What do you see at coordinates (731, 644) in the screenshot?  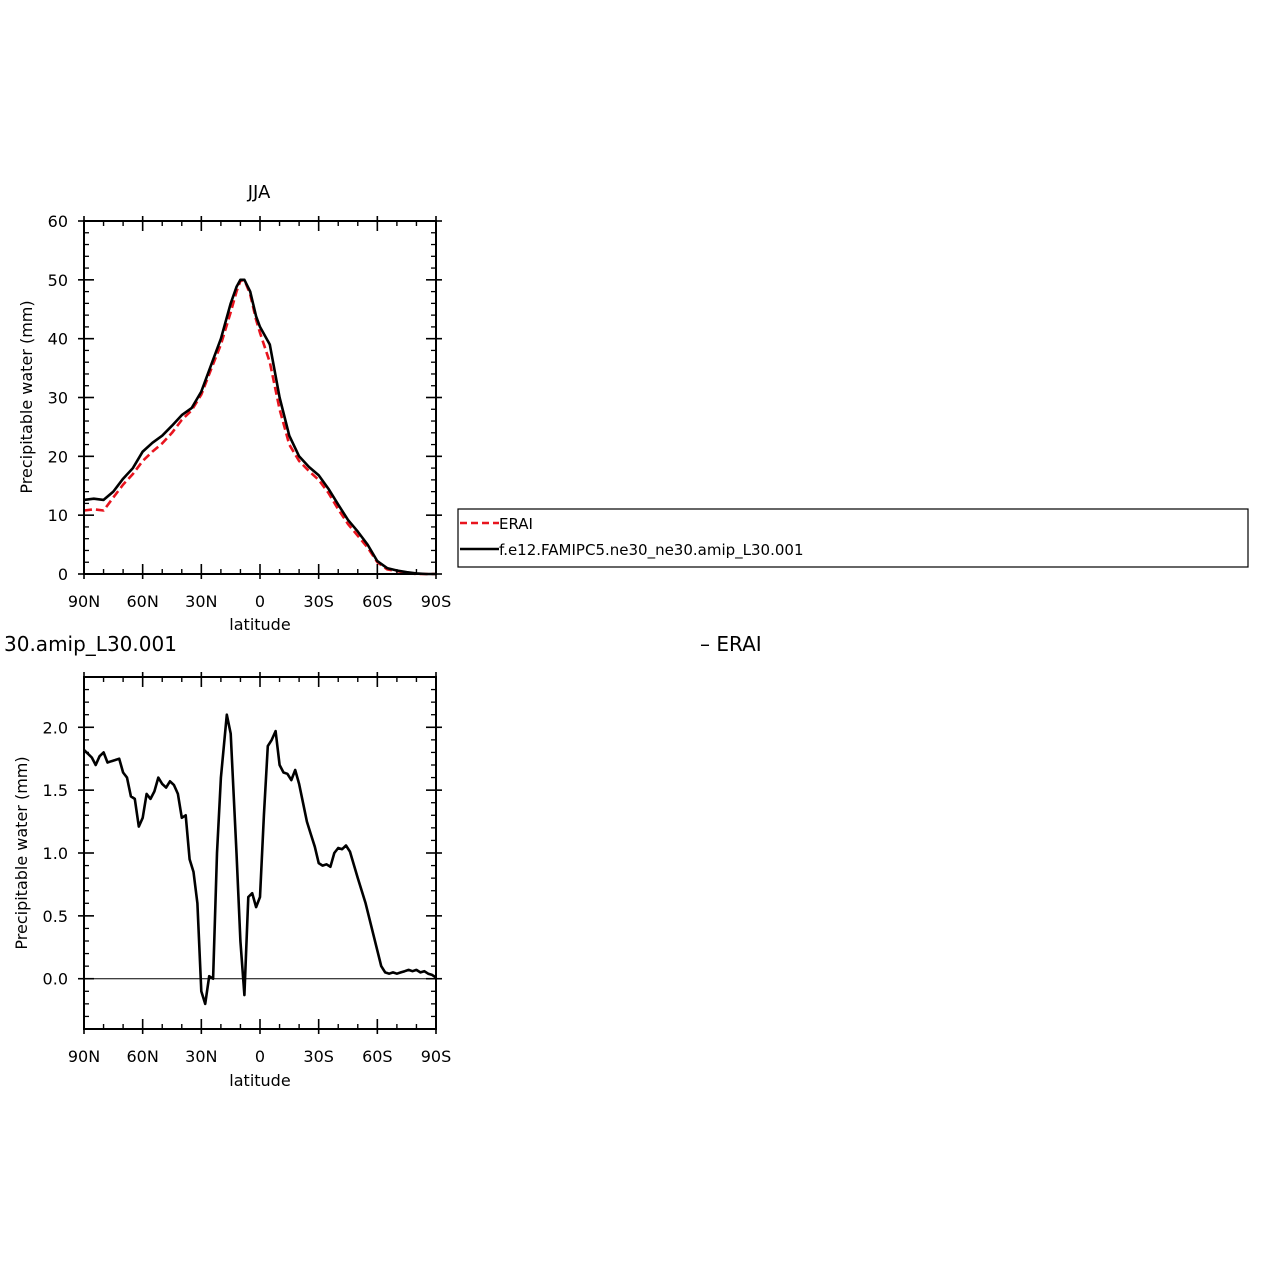 I see `bottom-chart-title-right: – ERAI` at bounding box center [731, 644].